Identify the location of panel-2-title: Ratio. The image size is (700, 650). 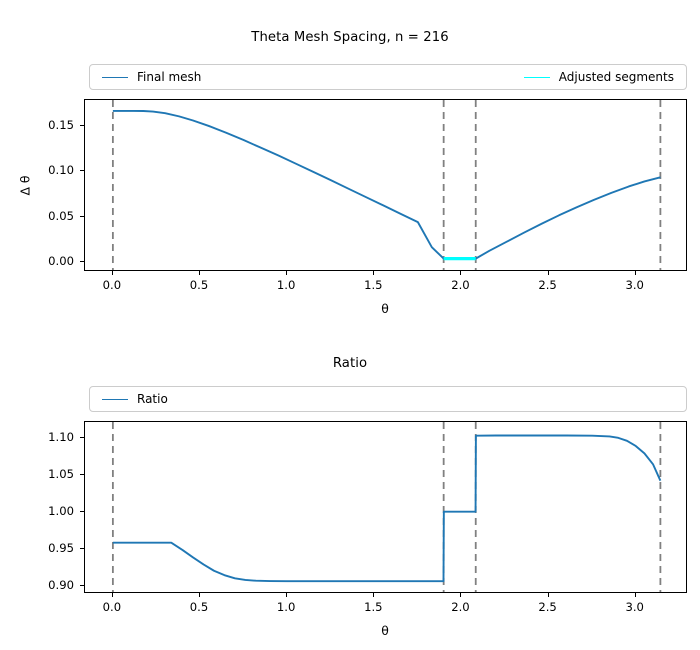
(350, 363).